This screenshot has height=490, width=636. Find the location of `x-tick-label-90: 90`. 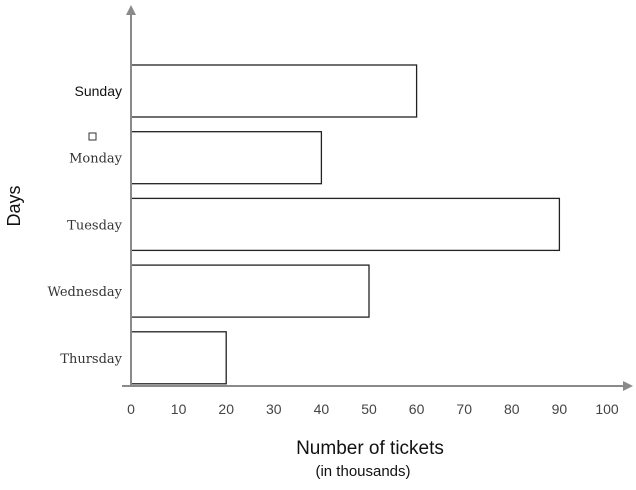

x-tick-label-90: 90 is located at coordinates (560, 409).